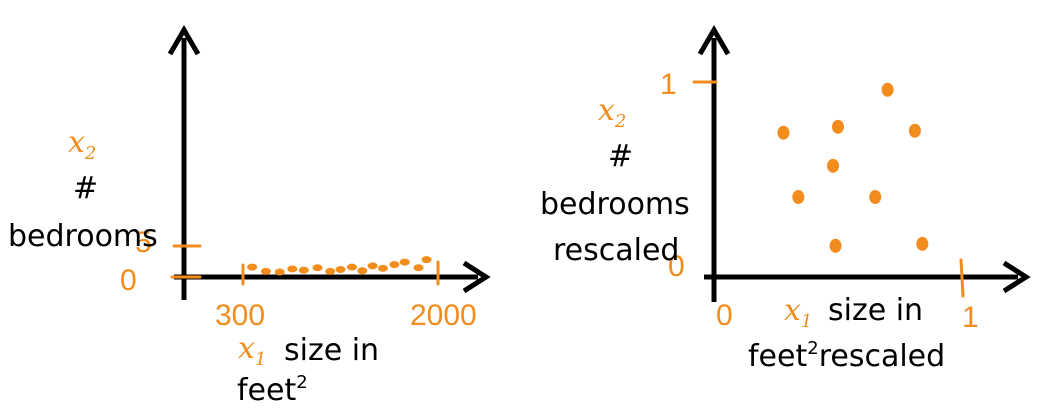  Describe the element at coordinates (668, 84) in the screenshot. I see `right-y-tick-top: 1` at that location.